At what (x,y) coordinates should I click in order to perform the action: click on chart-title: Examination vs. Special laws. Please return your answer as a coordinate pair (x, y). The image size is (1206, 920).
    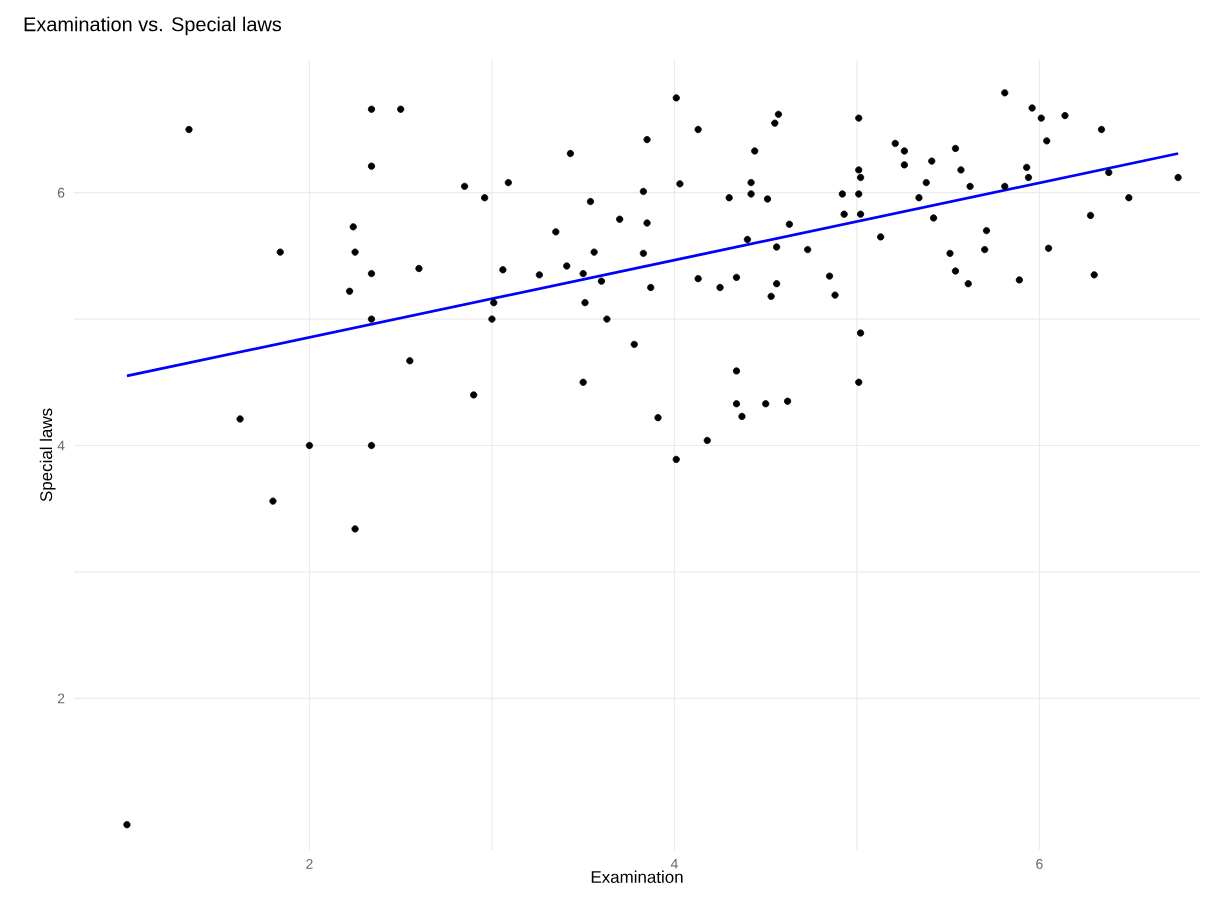
    Looking at the image, I should click on (153, 26).